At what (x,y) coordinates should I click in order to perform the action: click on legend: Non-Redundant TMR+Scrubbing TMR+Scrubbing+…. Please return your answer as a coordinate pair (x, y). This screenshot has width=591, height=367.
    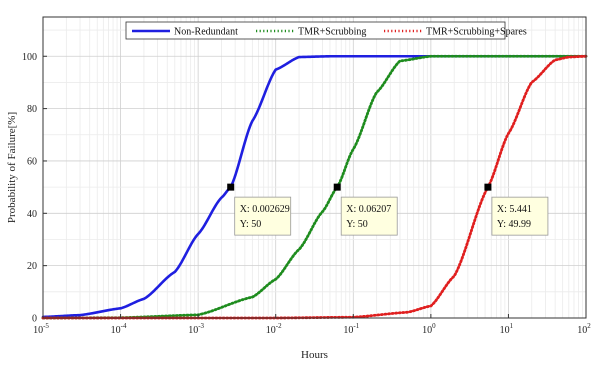
    Looking at the image, I should click on (326, 30).